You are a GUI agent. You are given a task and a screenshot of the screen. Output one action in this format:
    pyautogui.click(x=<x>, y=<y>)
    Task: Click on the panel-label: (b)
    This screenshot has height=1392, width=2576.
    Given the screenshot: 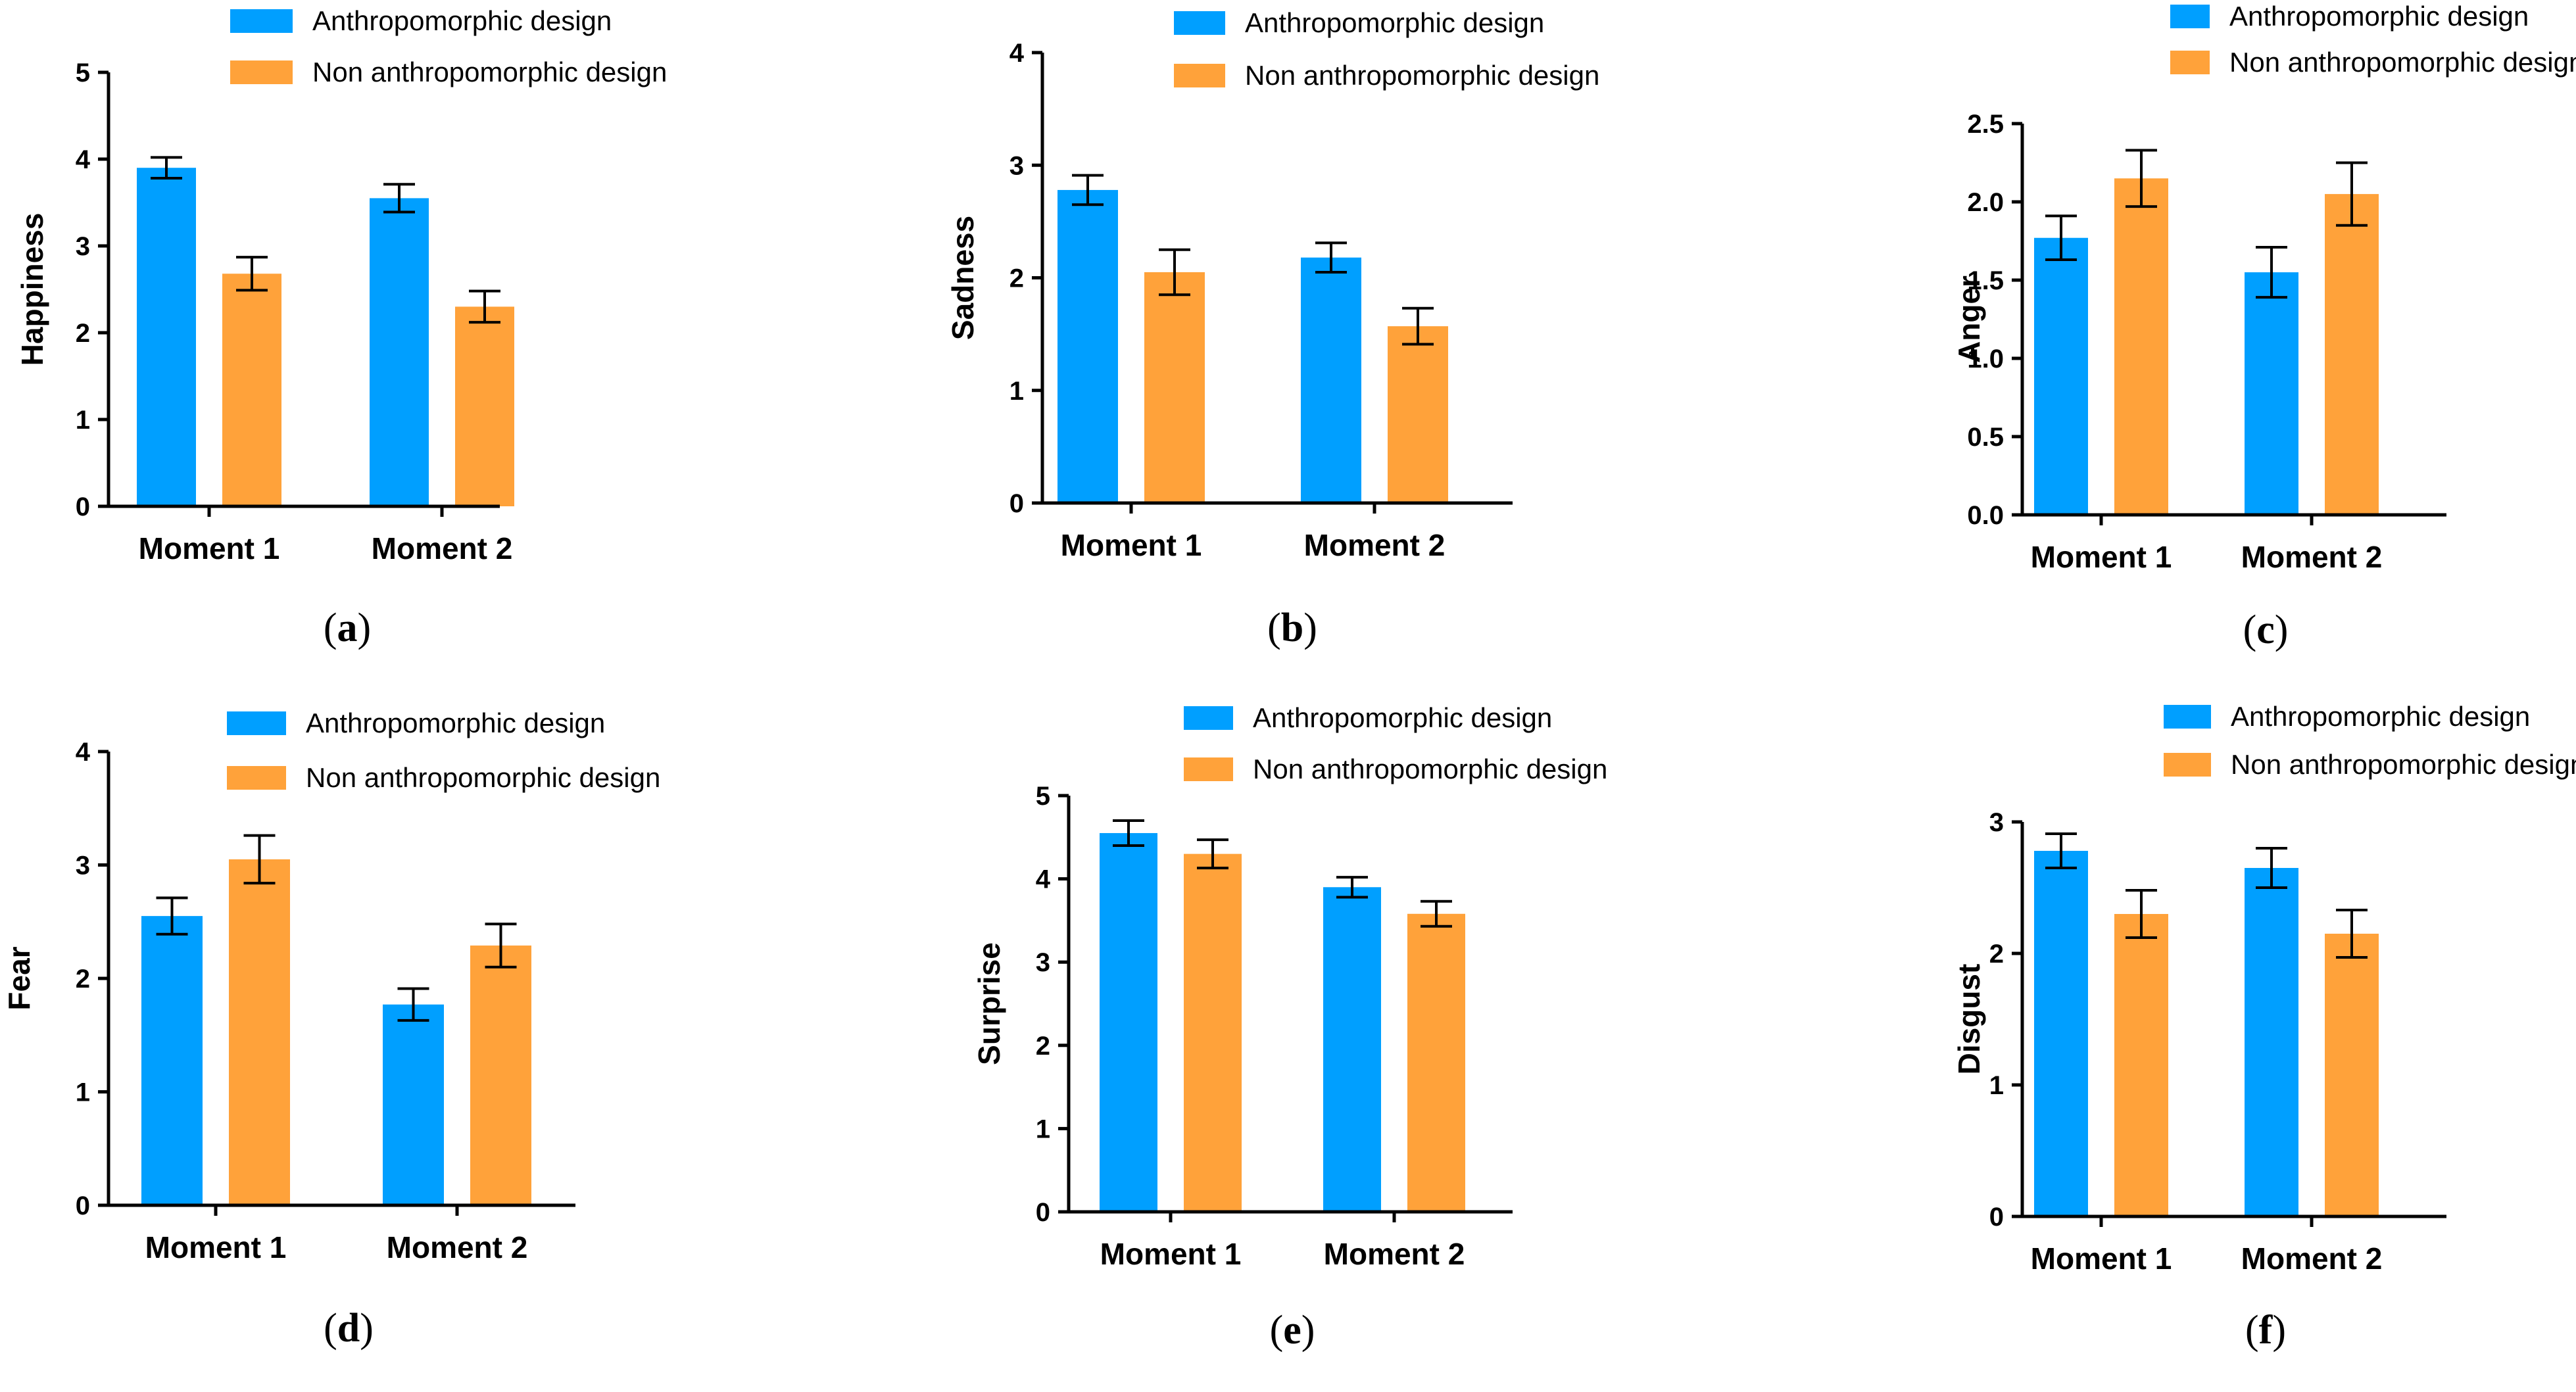 What is the action you would take?
    pyautogui.click(x=1292, y=628)
    